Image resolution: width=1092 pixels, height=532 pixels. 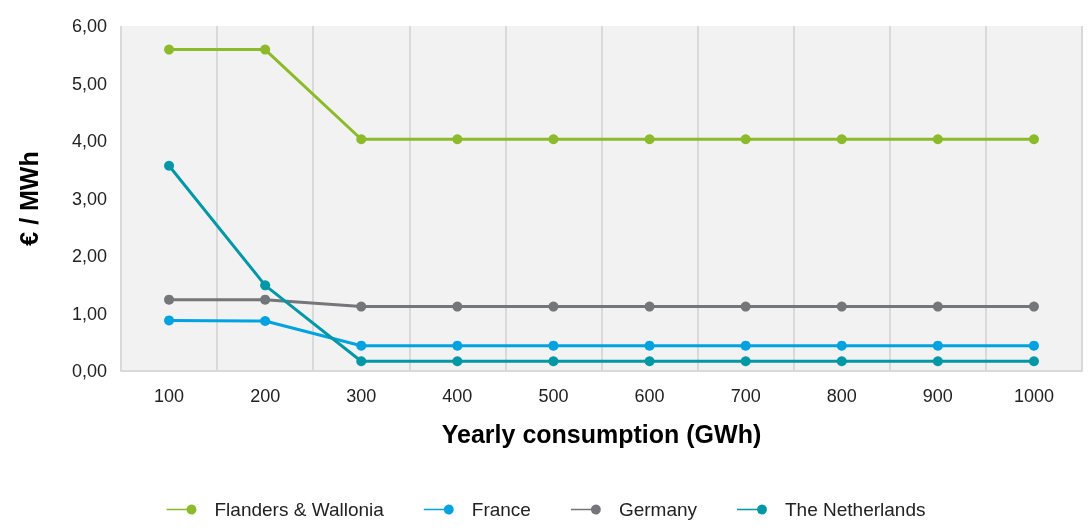 What do you see at coordinates (649, 396) in the screenshot?
I see `x-tick-label: 600` at bounding box center [649, 396].